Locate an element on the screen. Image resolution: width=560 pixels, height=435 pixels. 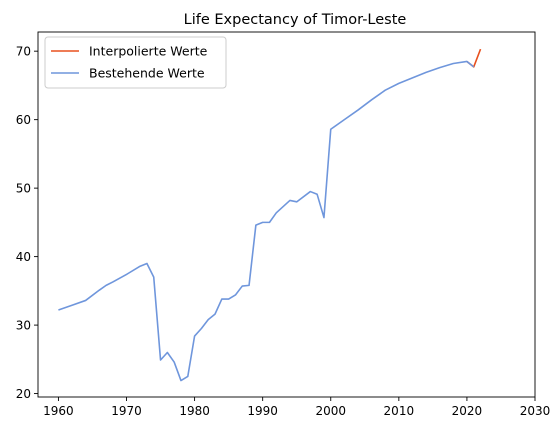
x-tick-label: 1990 is located at coordinates (262, 411).